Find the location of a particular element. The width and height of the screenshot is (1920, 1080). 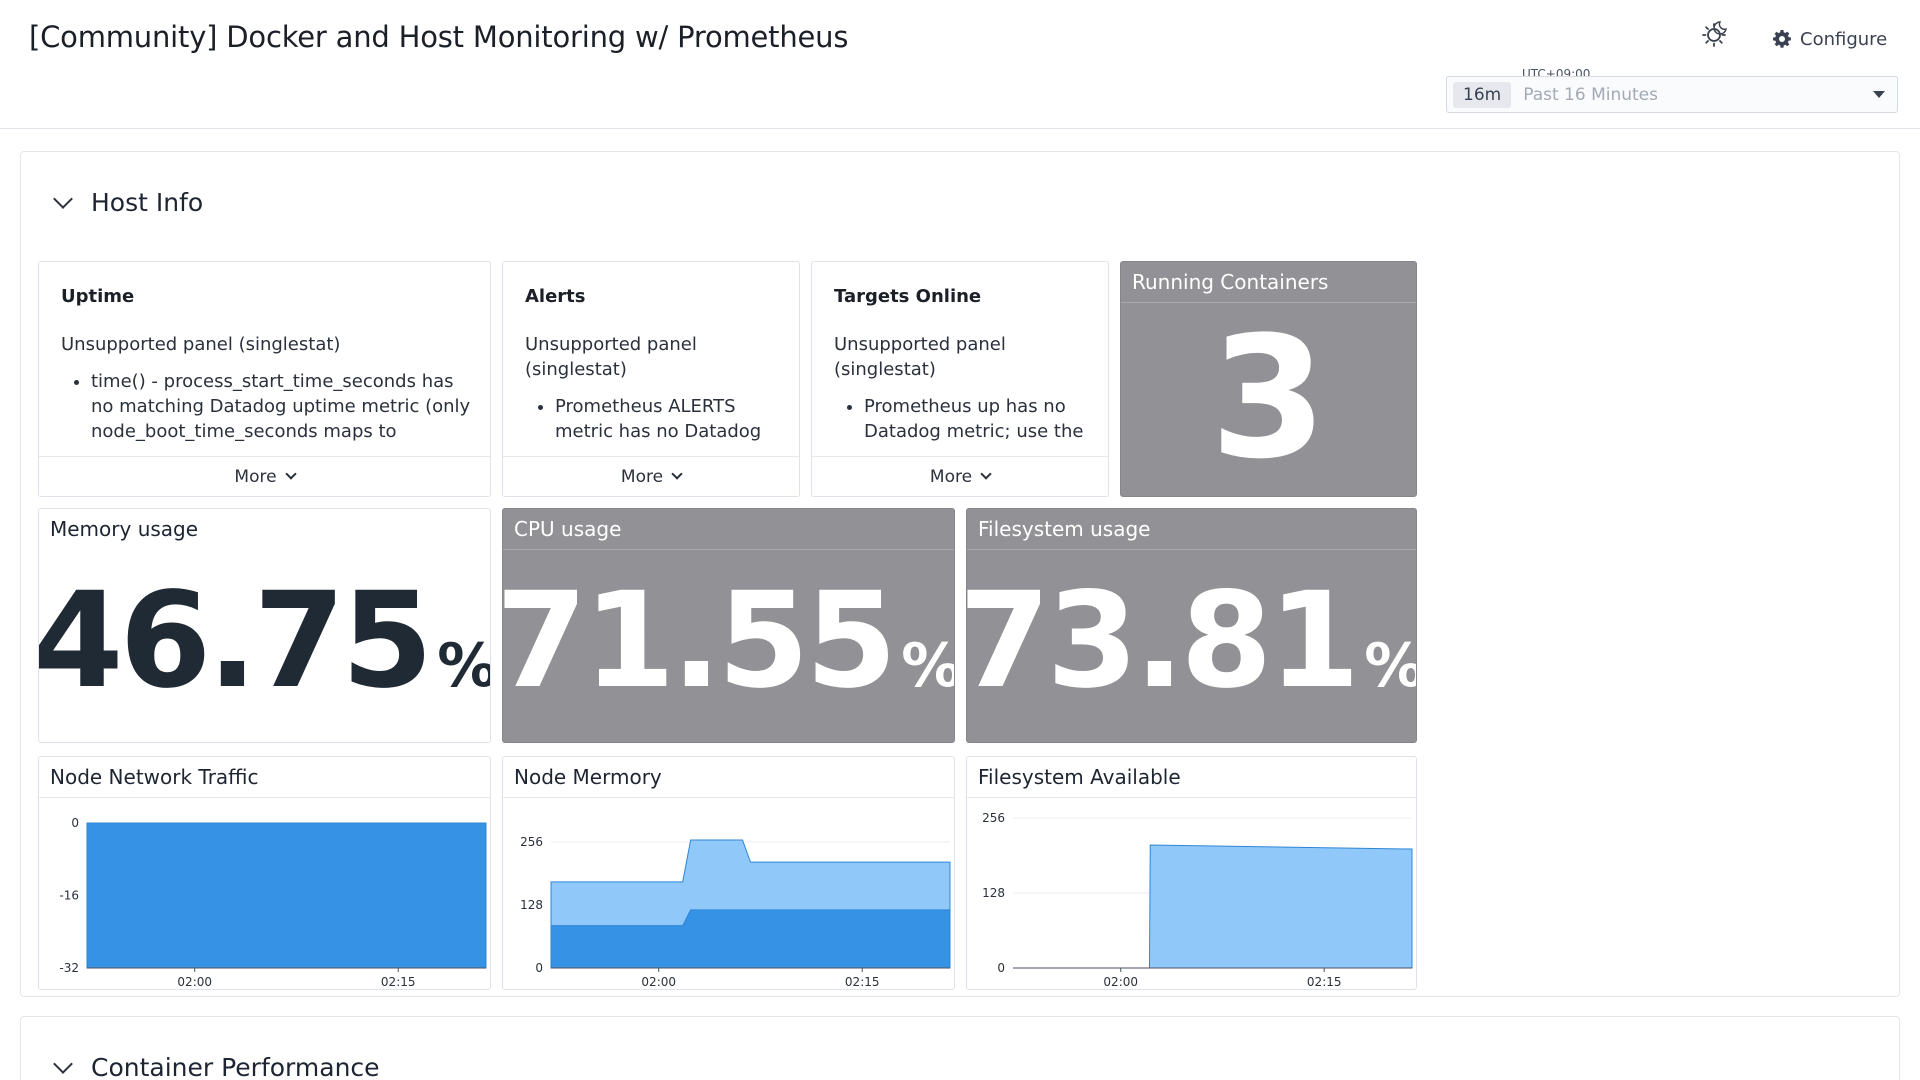

query-value-wrap: 71.55 % is located at coordinates (728, 641).